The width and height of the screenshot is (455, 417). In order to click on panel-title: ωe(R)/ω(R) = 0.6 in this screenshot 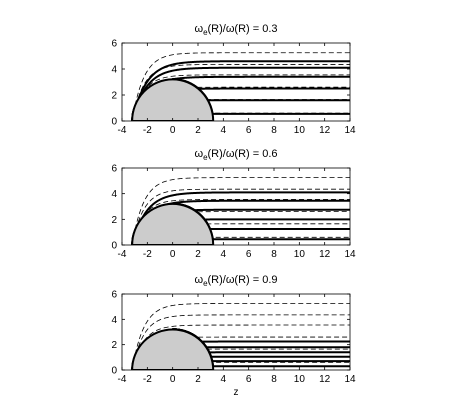, I will do `click(235, 155)`.